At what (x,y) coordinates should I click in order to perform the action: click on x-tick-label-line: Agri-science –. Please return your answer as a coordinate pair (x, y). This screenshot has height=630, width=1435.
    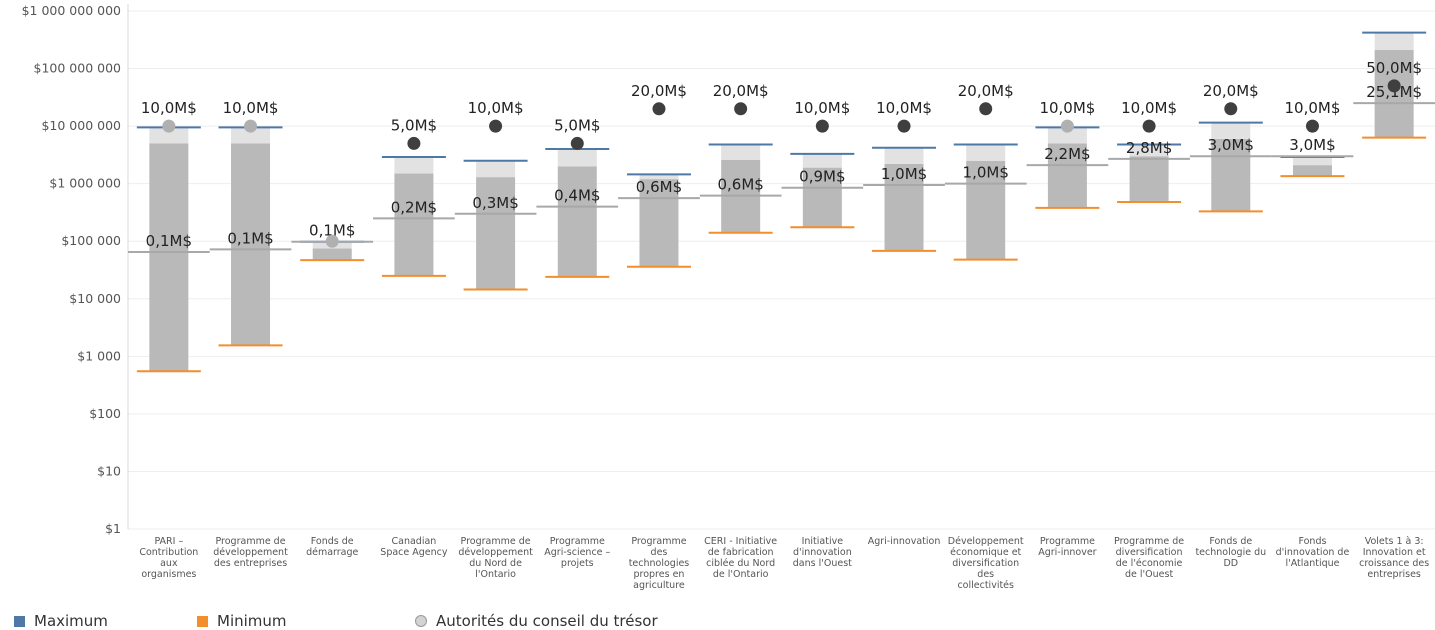
    Looking at the image, I should click on (577, 552).